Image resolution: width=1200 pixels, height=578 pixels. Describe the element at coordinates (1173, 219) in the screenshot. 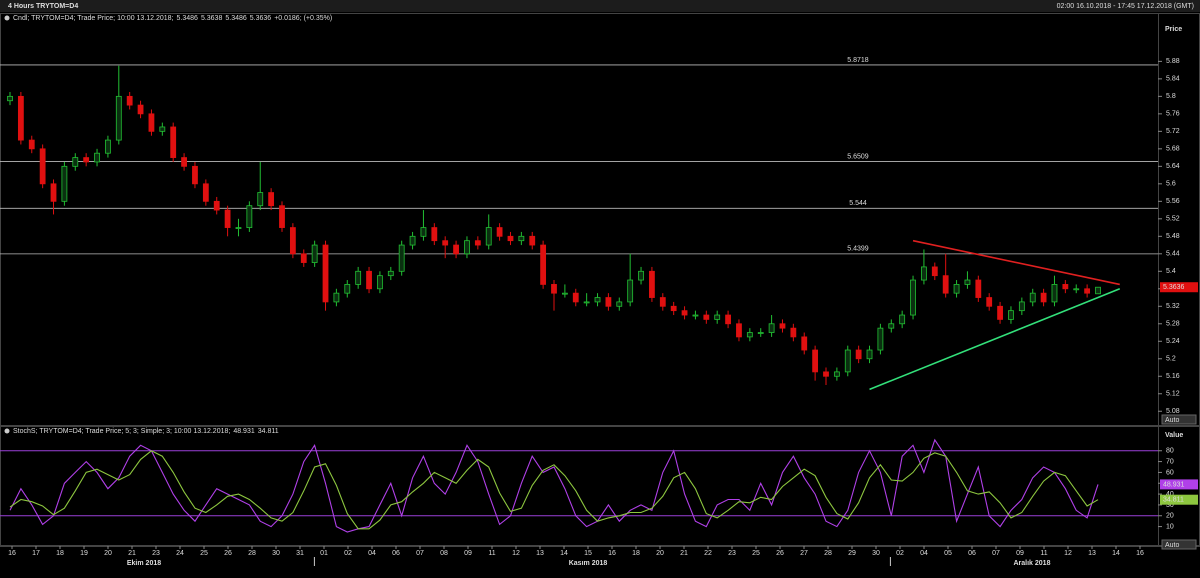

I see `y-tick-label: 5.52` at that location.